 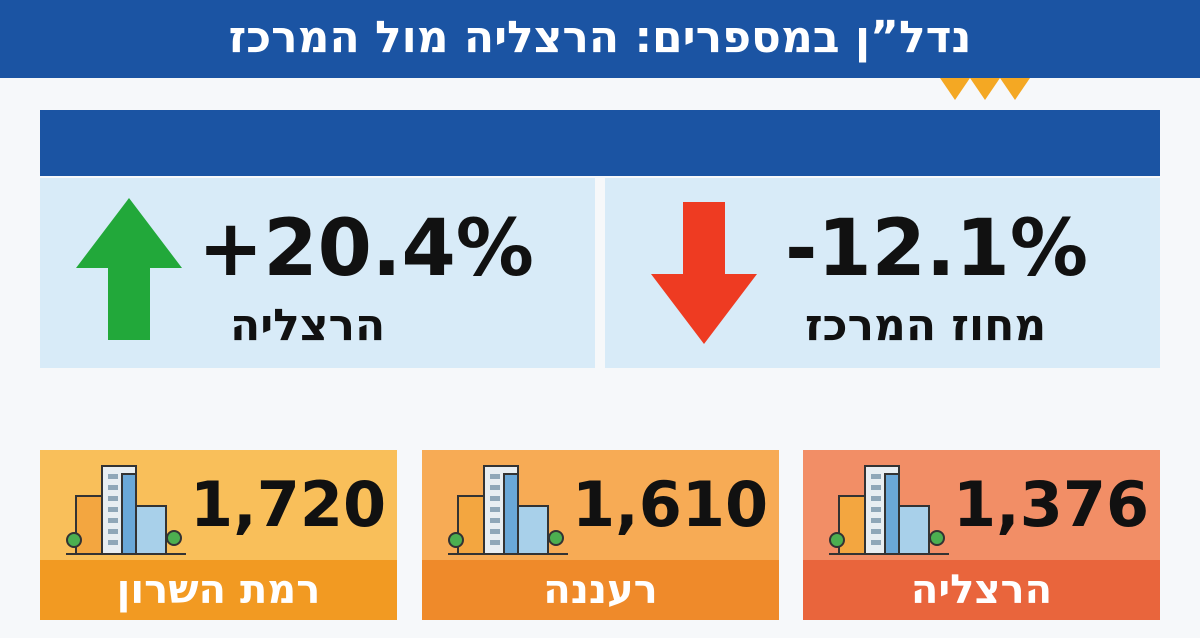 I want to click on title-bar: נדל”ן במספרים: הרצליה מול המרכז, so click(x=600, y=39).